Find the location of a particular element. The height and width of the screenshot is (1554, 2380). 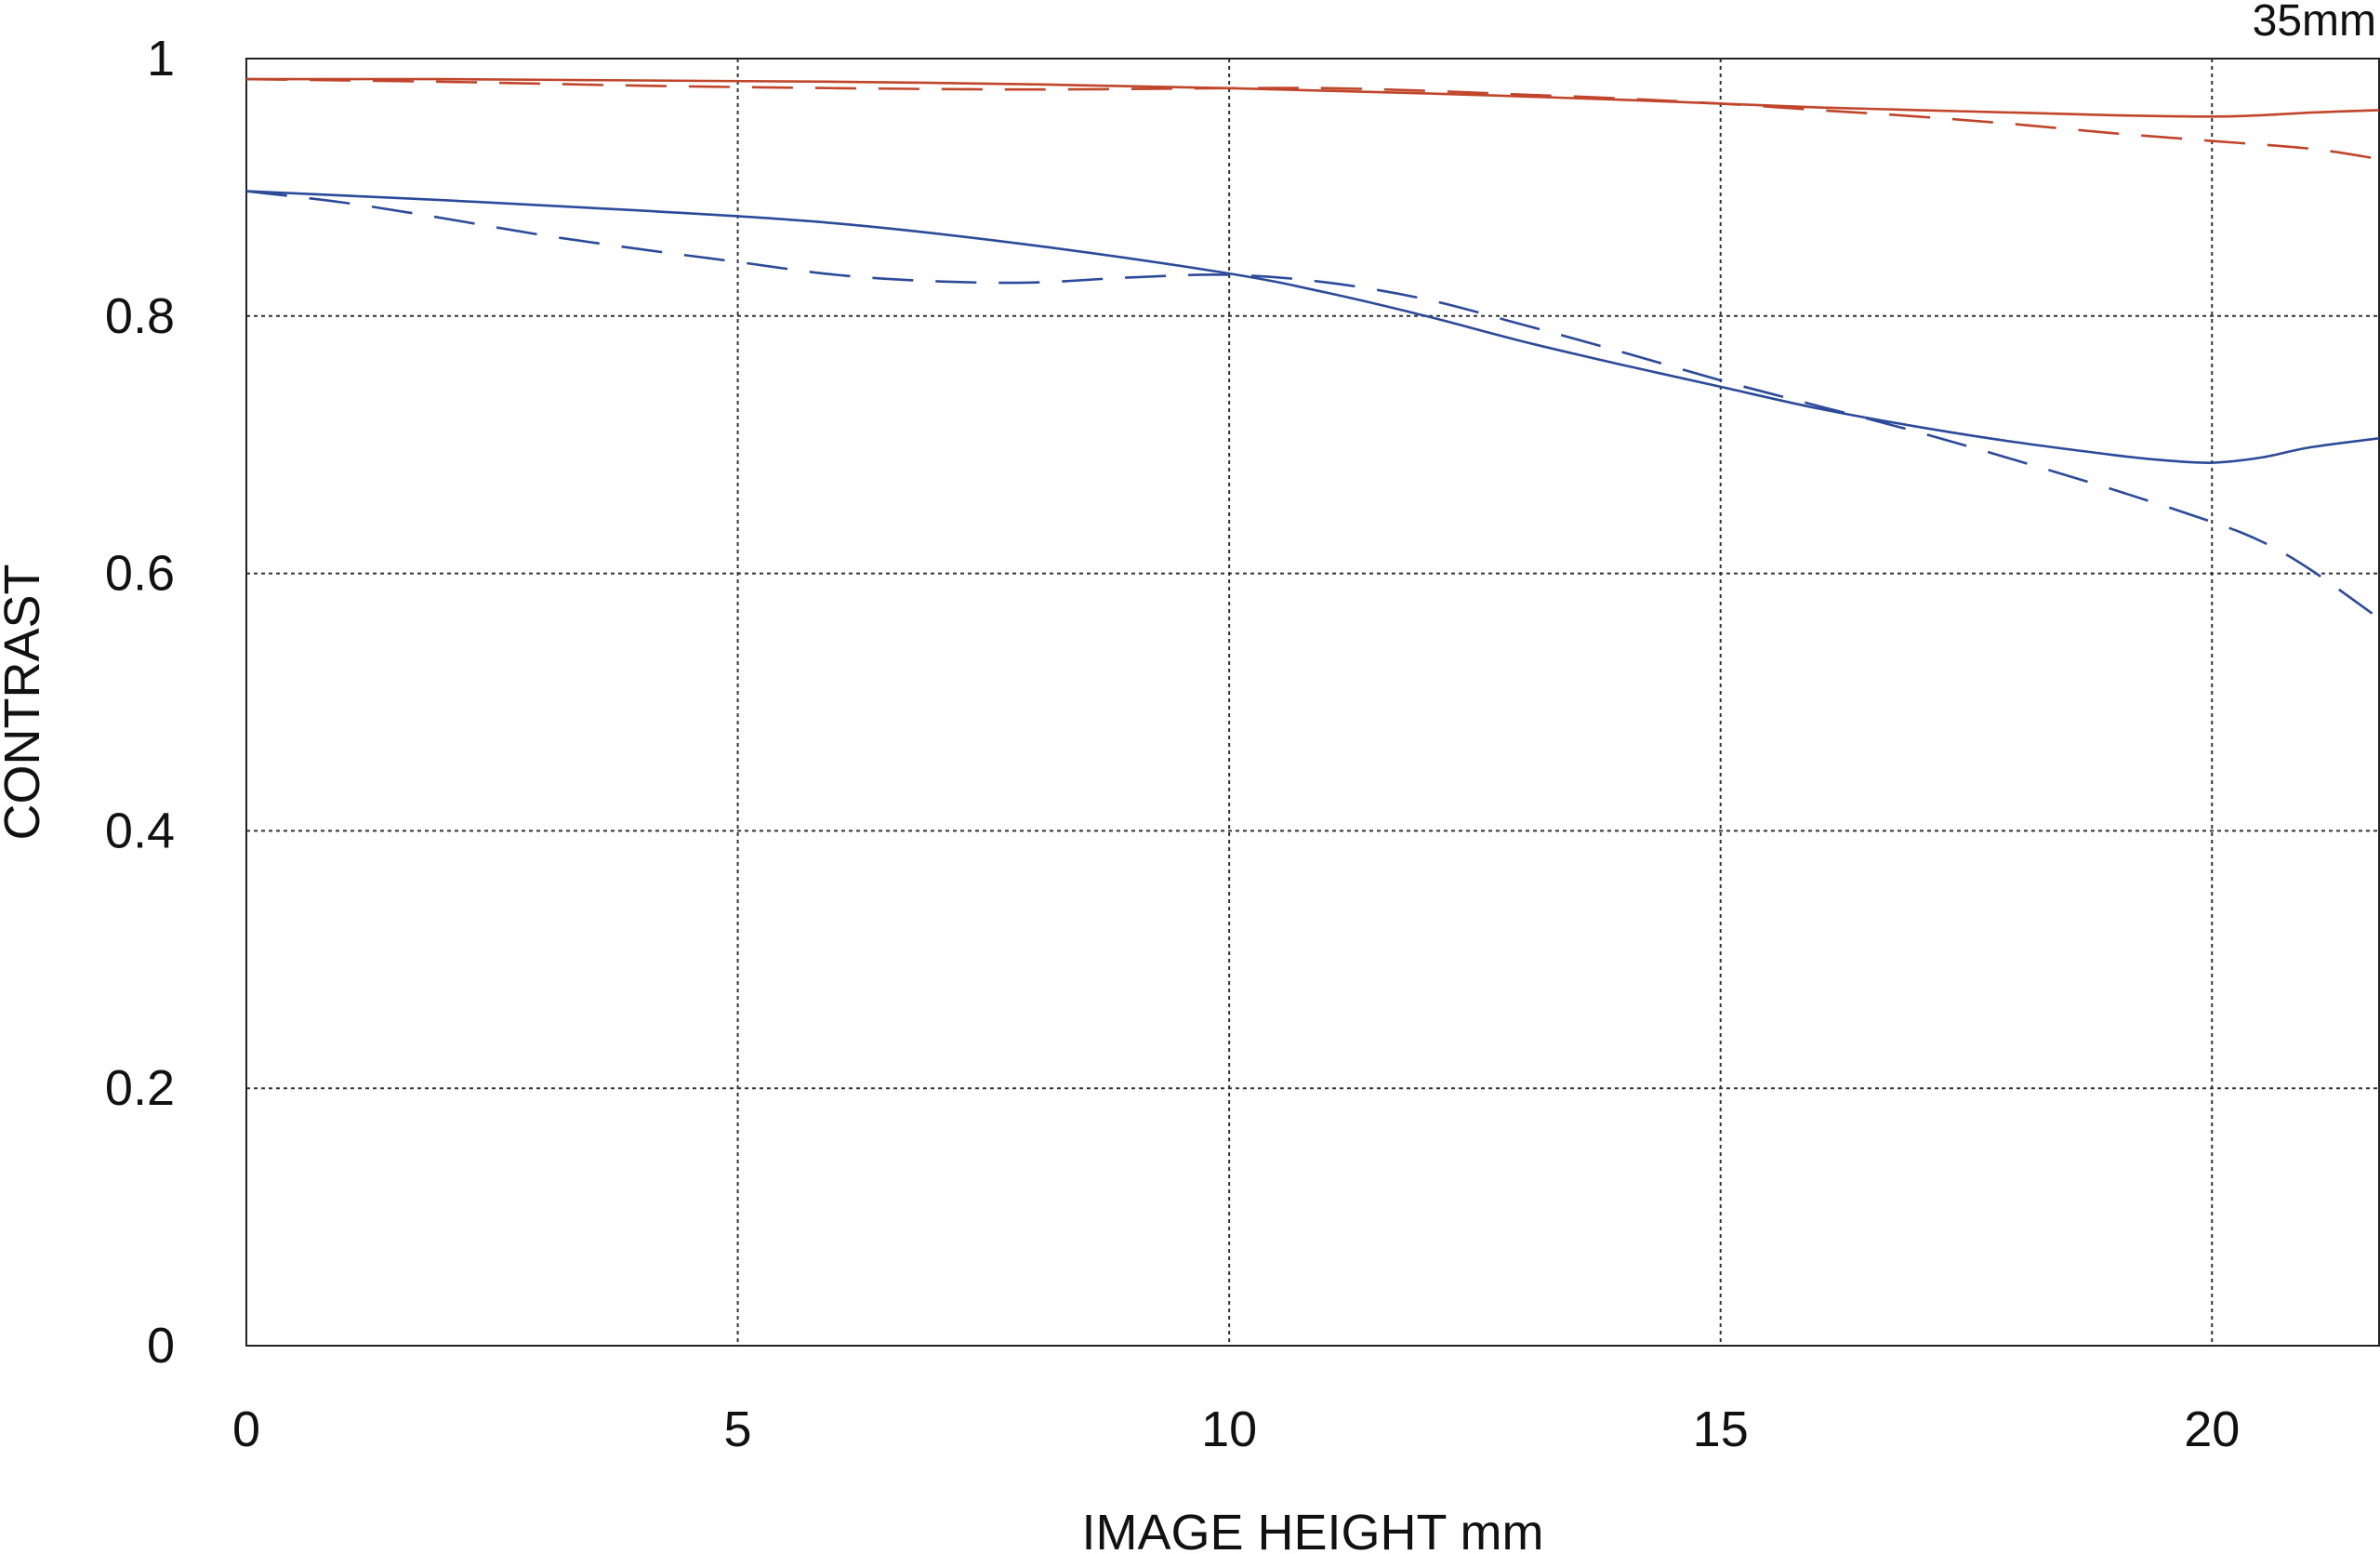

sagittal-red-solid-line is located at coordinates (1312, 97).